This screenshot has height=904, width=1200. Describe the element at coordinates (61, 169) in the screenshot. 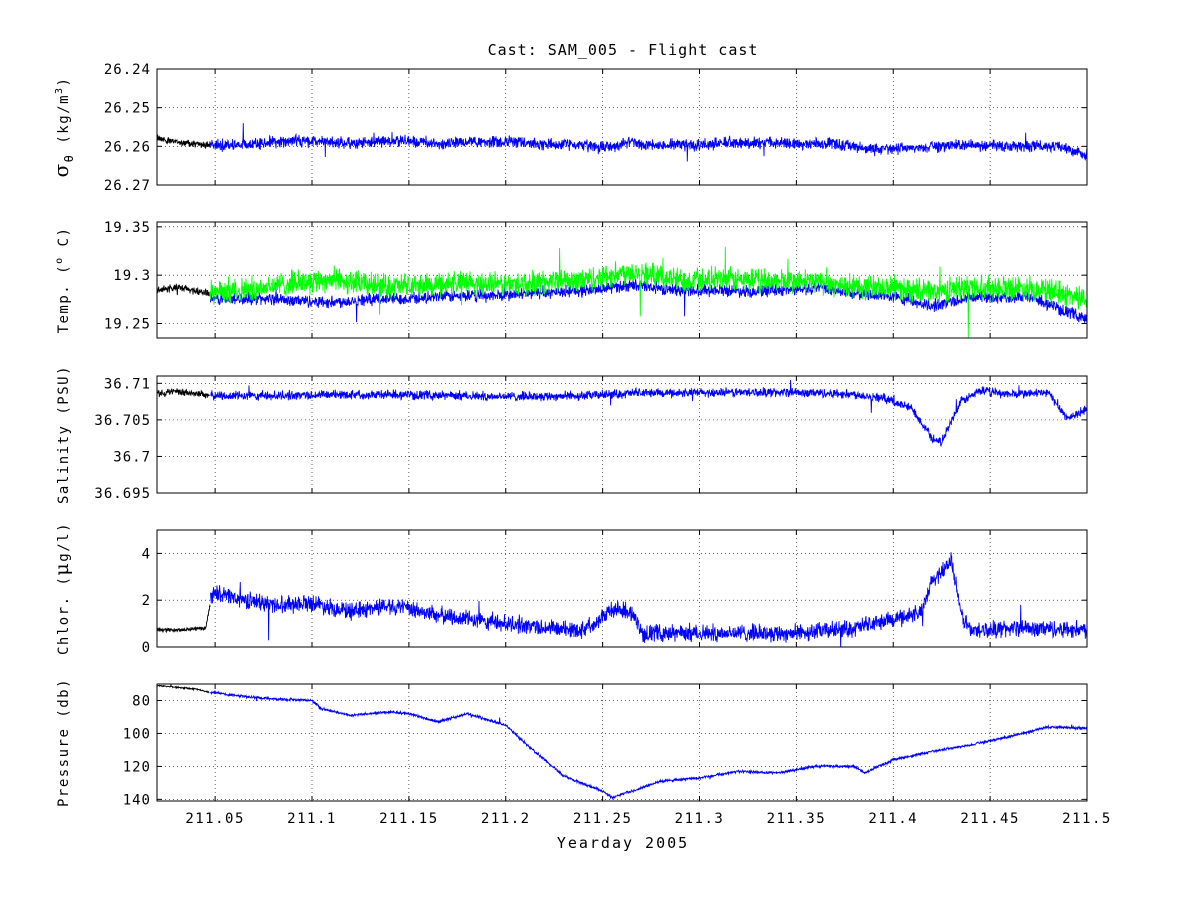

I see `label-symbol: σ` at that location.